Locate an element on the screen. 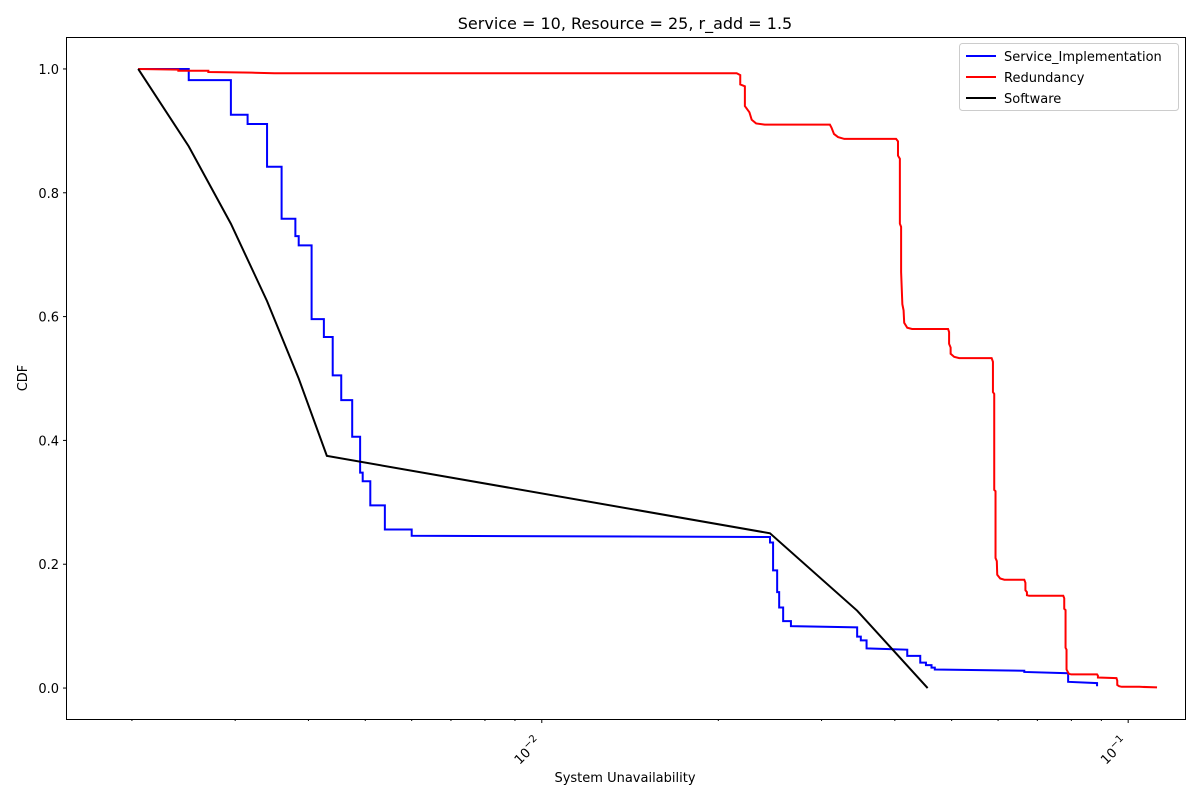 The height and width of the screenshot is (804, 1200). x-axis-ticks: 10−2 10−1 is located at coordinates (631, 743).